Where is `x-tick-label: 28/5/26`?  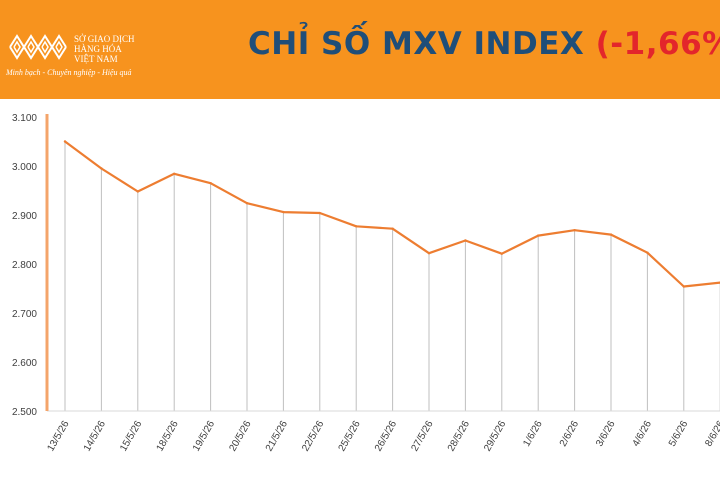 x-tick-label: 28/5/26 is located at coordinates (459, 436).